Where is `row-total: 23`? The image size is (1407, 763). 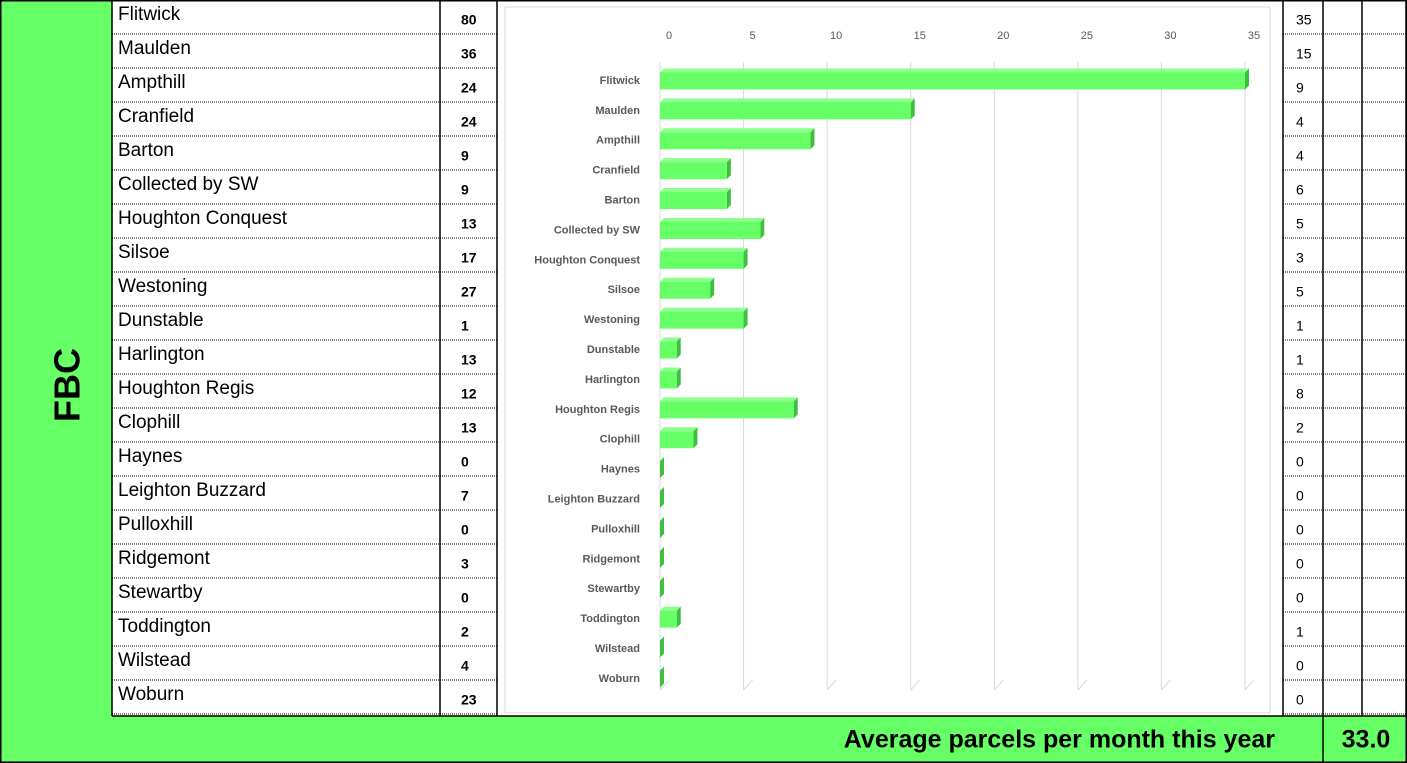 row-total: 23 is located at coordinates (469, 700).